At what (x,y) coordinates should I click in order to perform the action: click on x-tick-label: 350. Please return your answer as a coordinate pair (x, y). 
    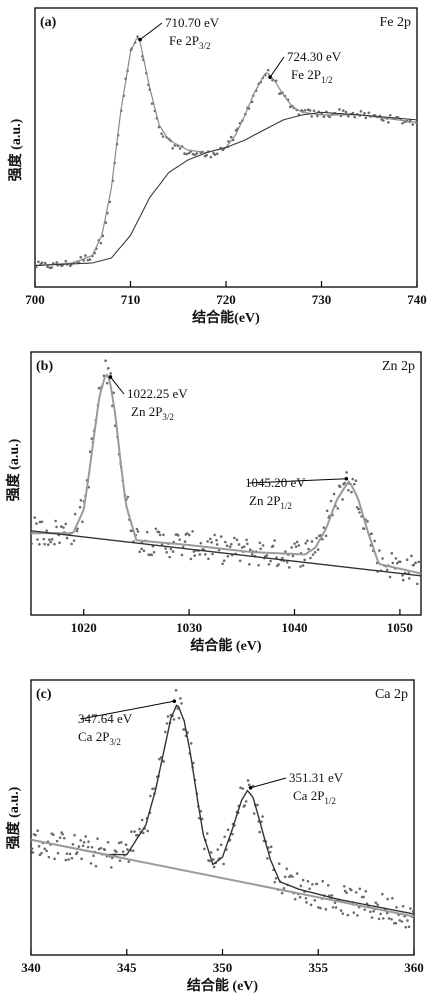
    Looking at the image, I should click on (223, 967).